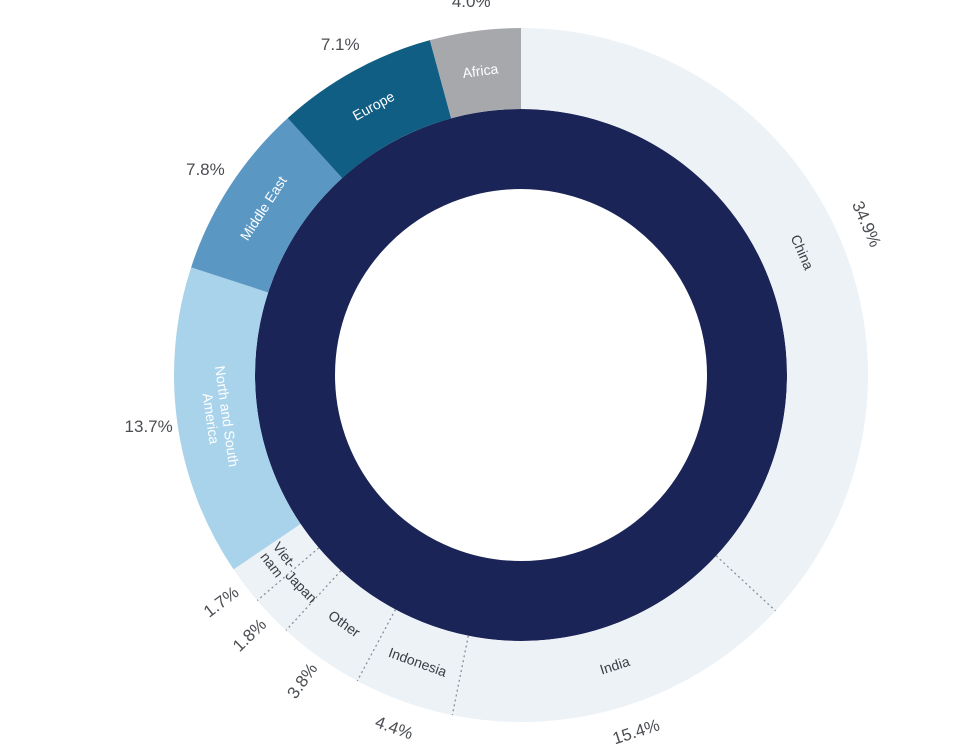 The width and height of the screenshot is (974, 750). What do you see at coordinates (413, 662) in the screenshot?
I see `segment-indonesia` at bounding box center [413, 662].